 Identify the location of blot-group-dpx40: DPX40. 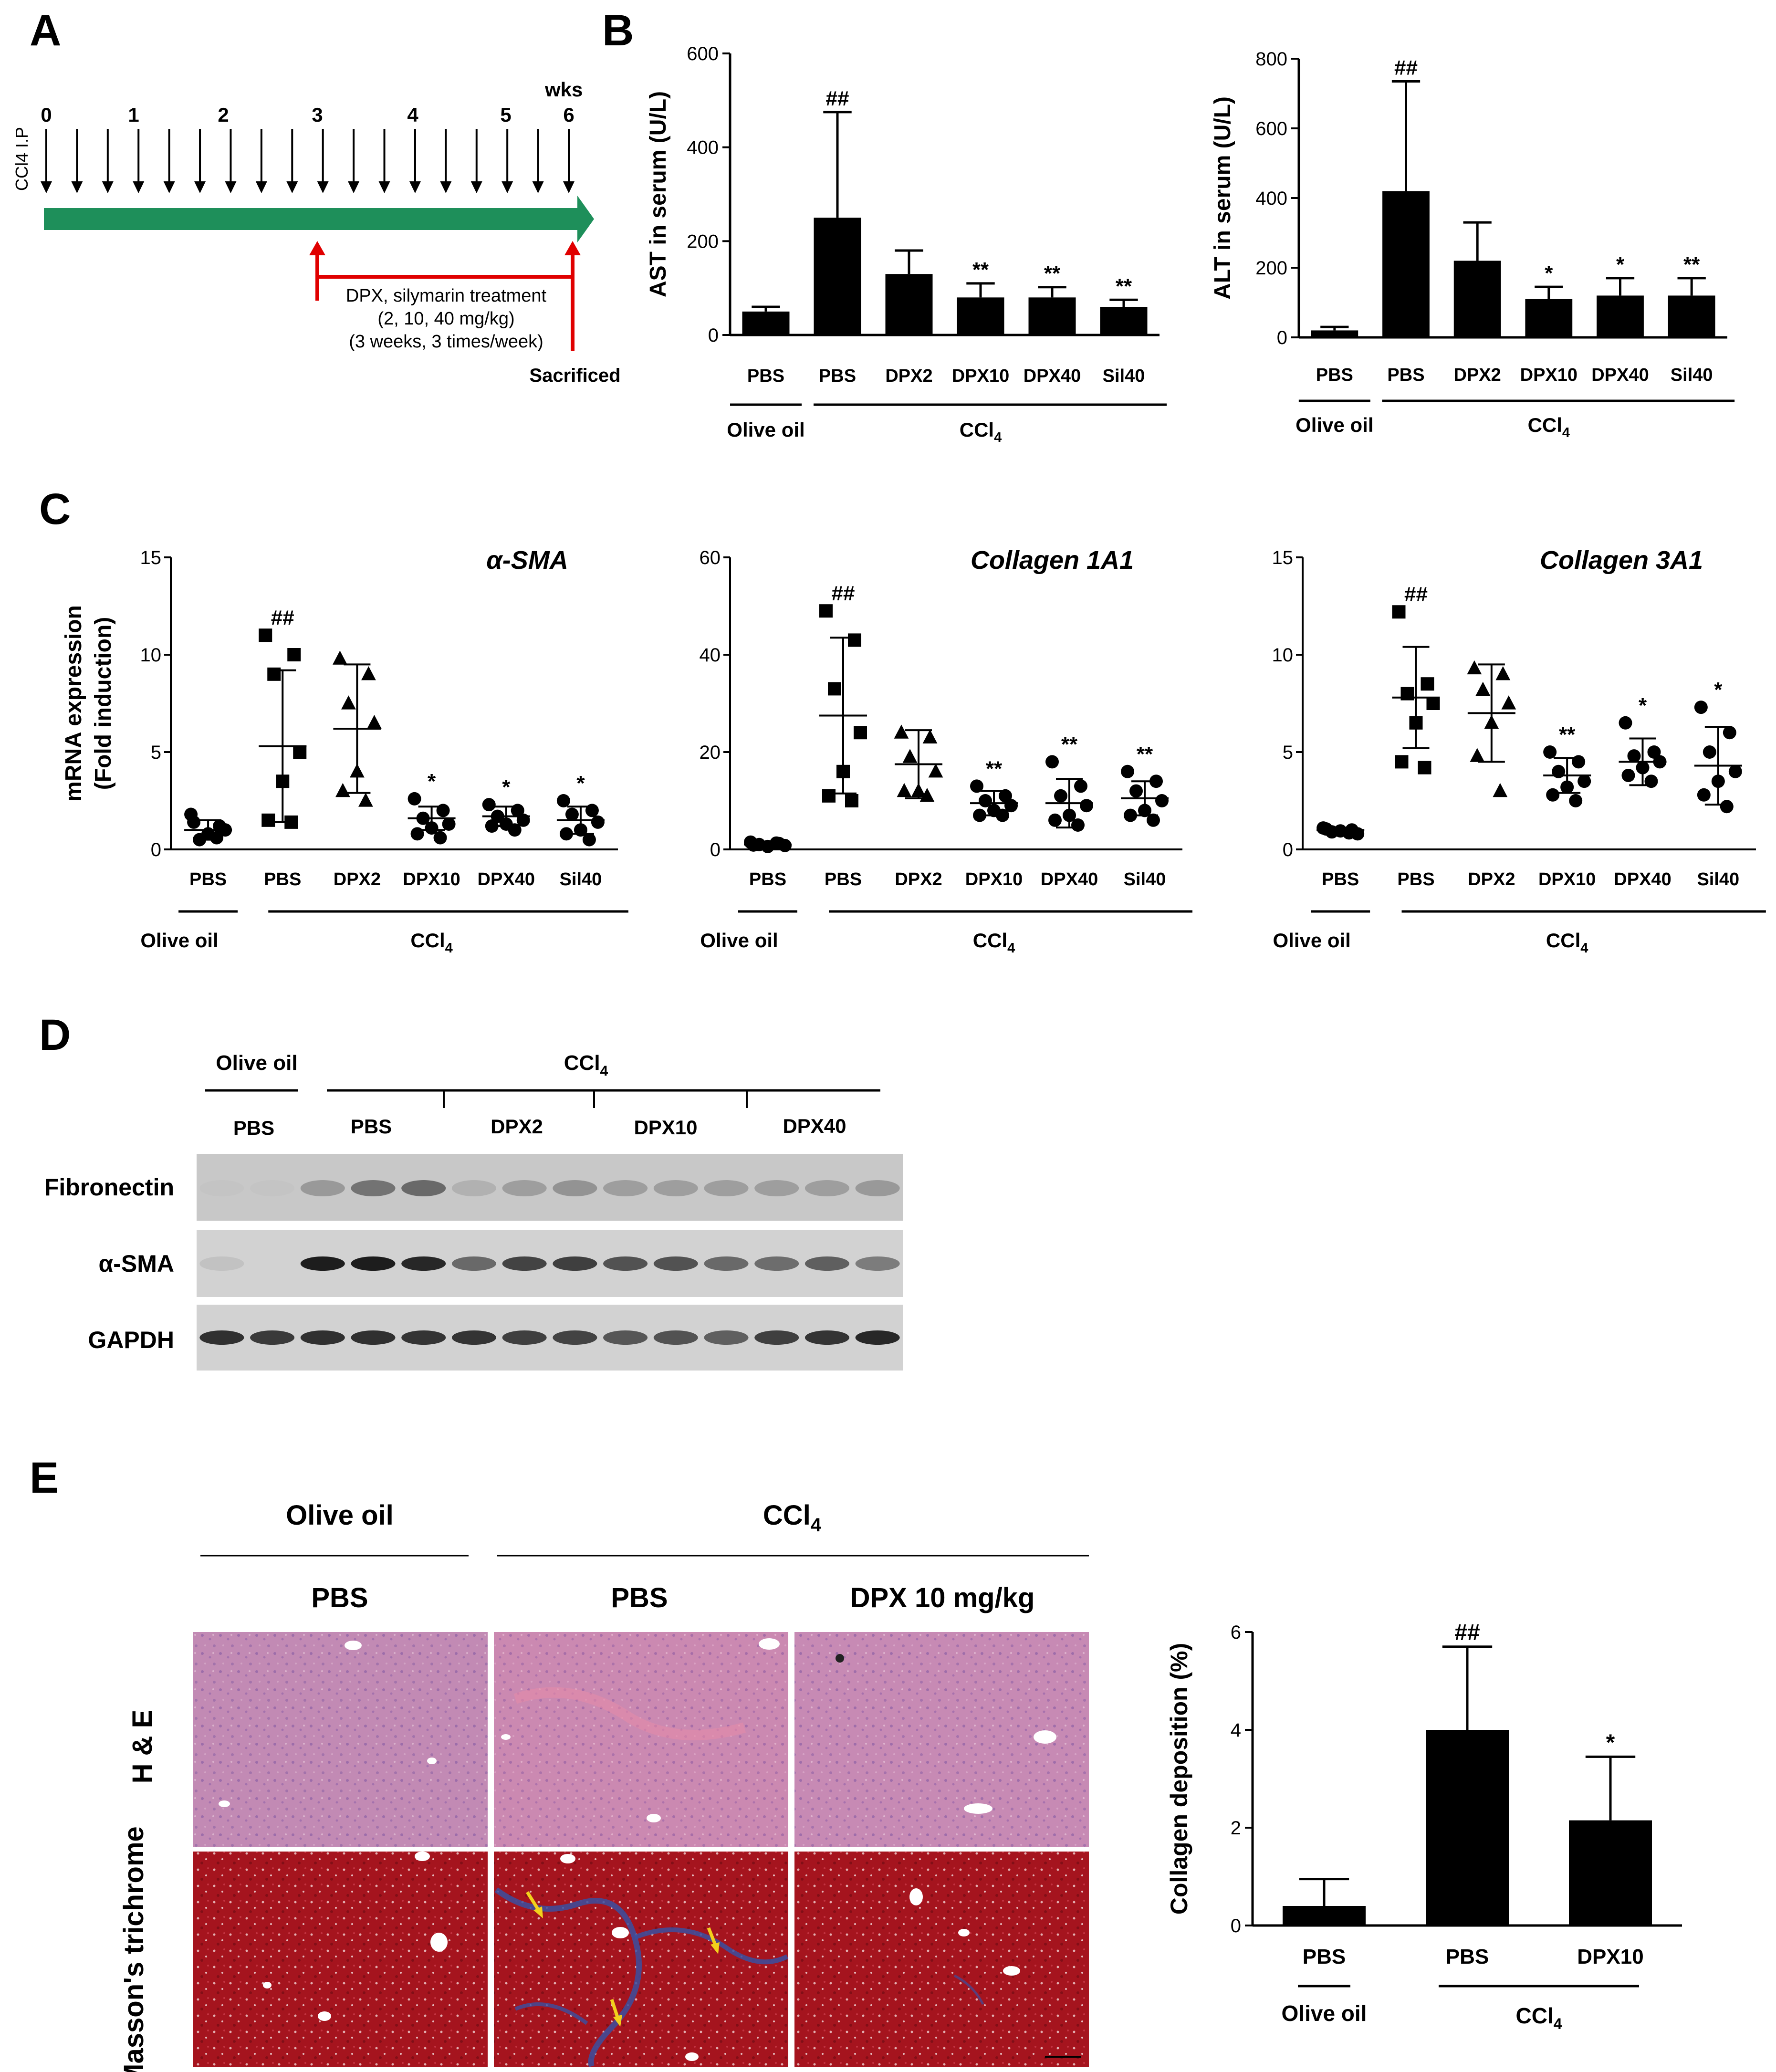
(814, 1126).